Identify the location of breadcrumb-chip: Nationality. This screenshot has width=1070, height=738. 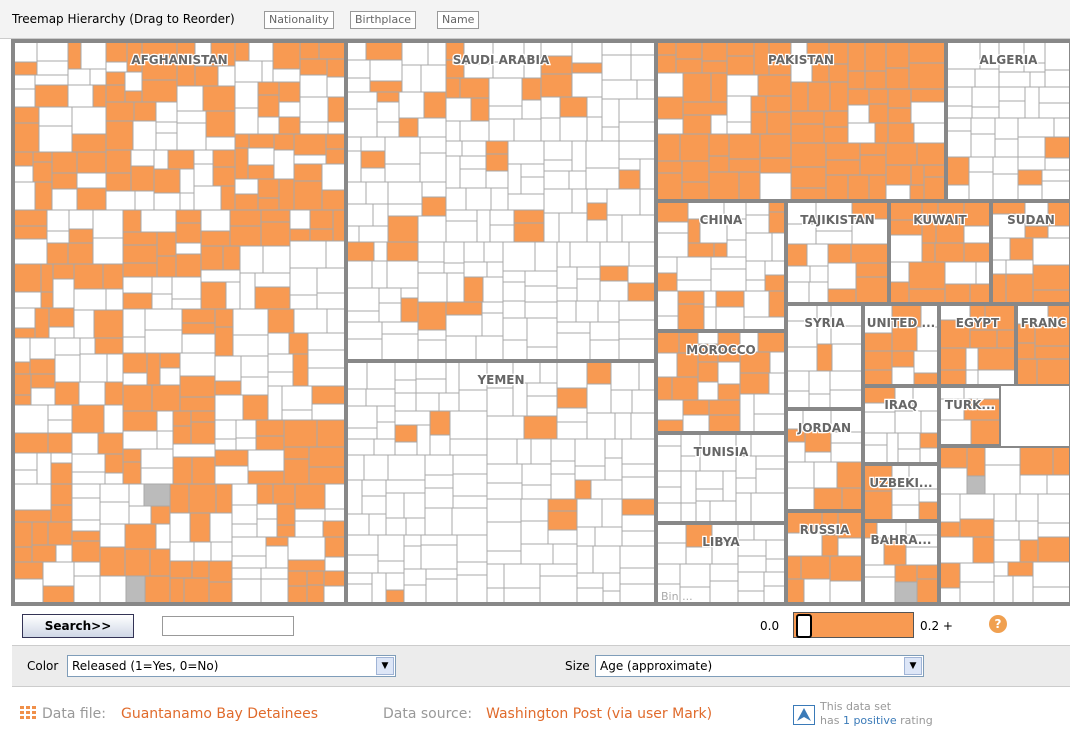
(299, 20).